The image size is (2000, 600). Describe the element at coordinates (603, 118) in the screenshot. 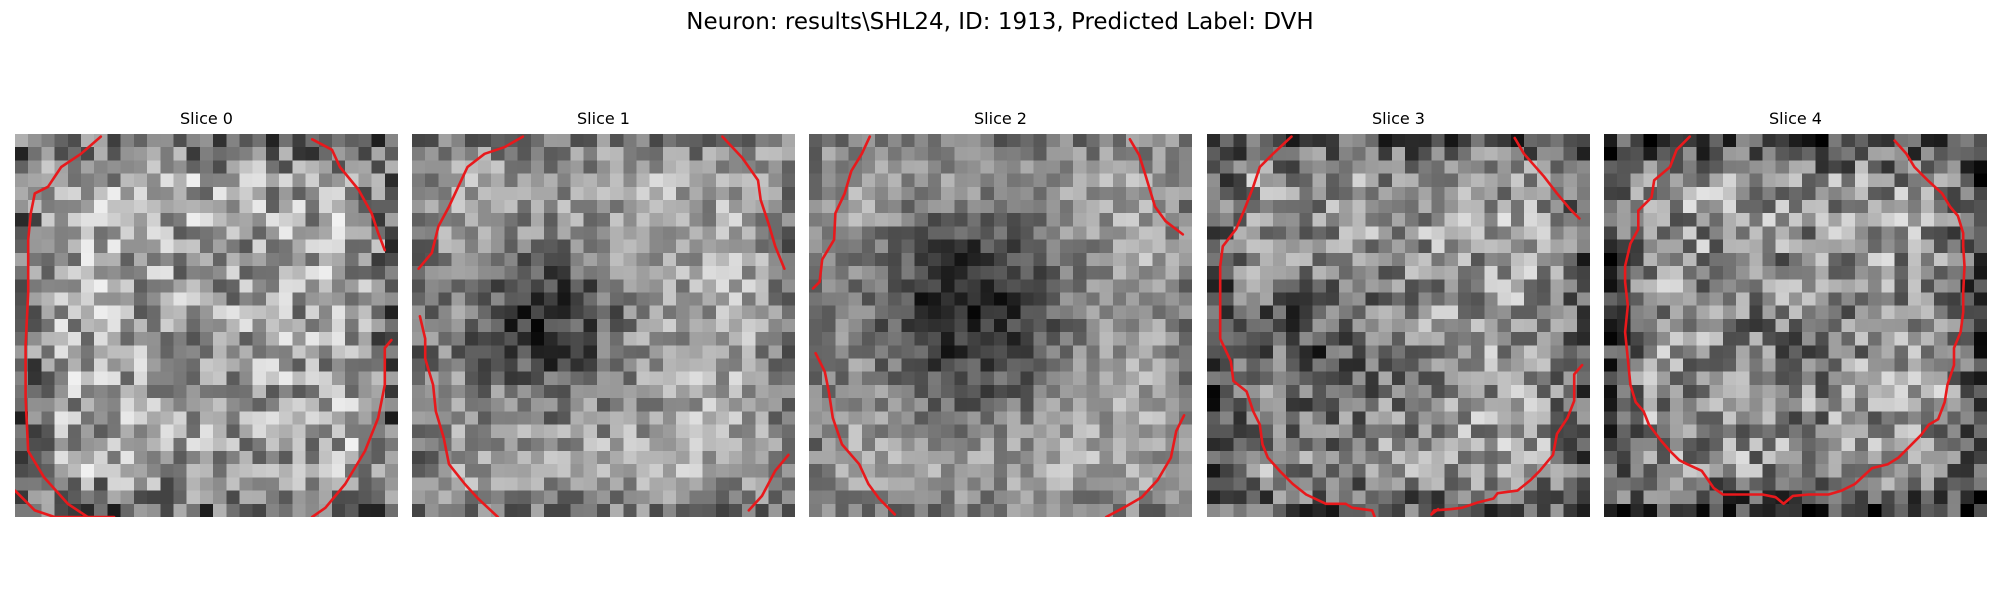

I see `slice-title: Slice 1` at that location.